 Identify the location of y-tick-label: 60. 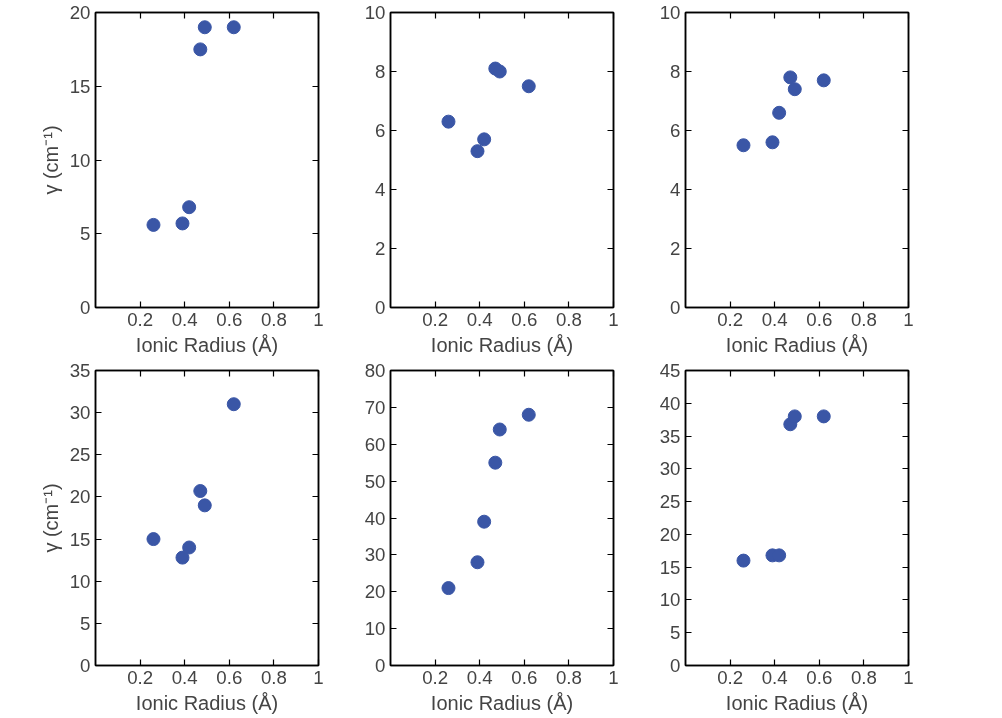
(375, 444).